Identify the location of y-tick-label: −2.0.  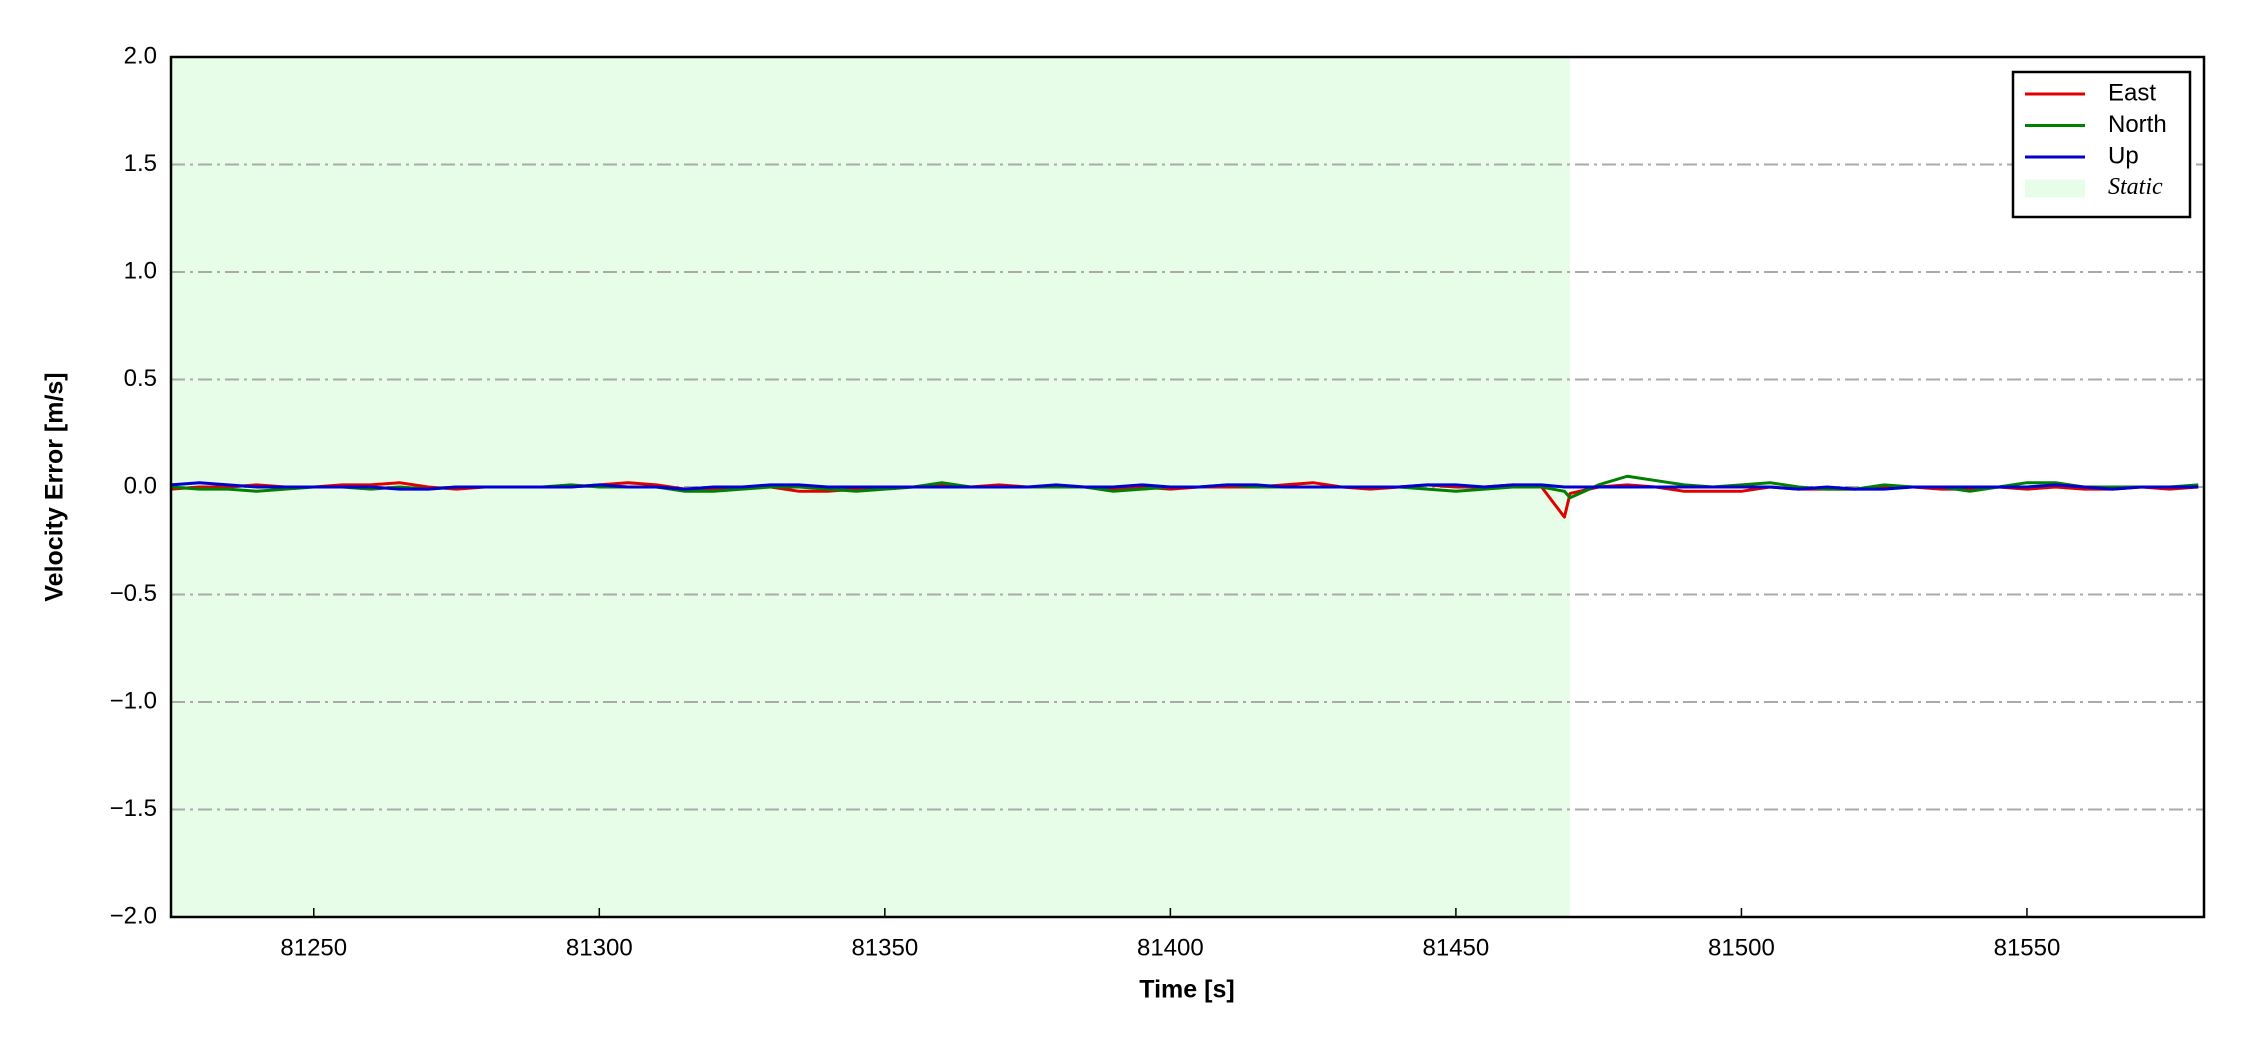
(133, 915).